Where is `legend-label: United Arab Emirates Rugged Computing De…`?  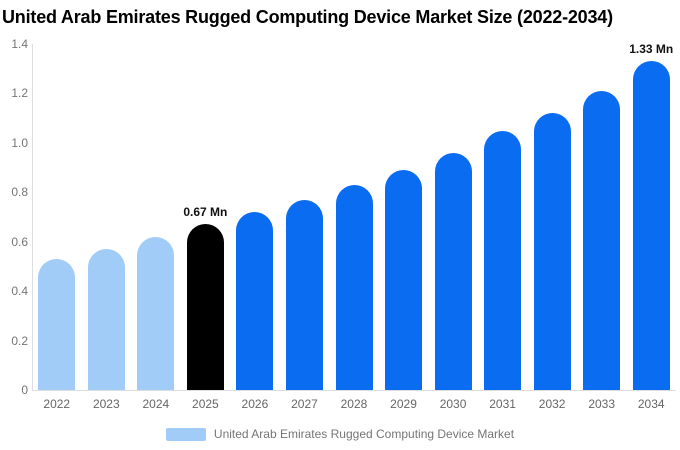
legend-label: United Arab Emirates Rugged Computing De… is located at coordinates (364, 434).